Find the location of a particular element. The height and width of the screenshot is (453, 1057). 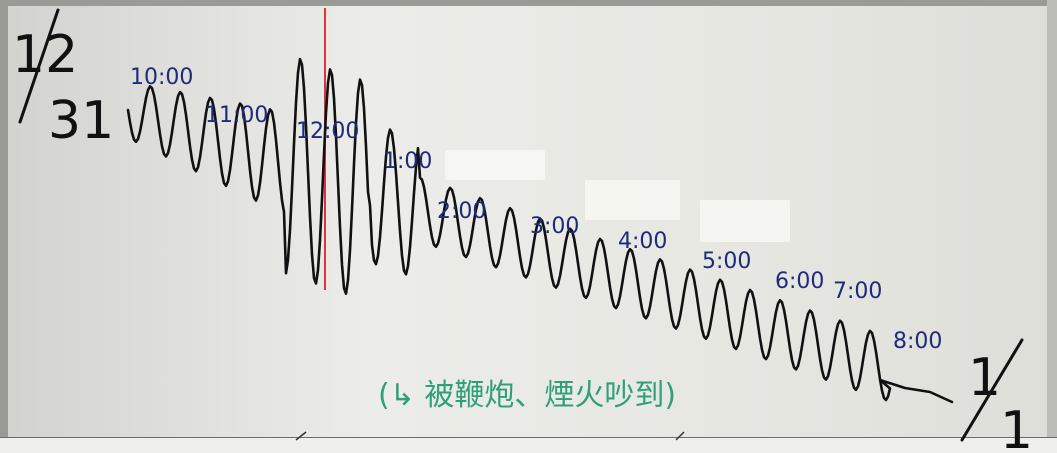

date-end-bottom: 1 is located at coordinates (1016, 427).